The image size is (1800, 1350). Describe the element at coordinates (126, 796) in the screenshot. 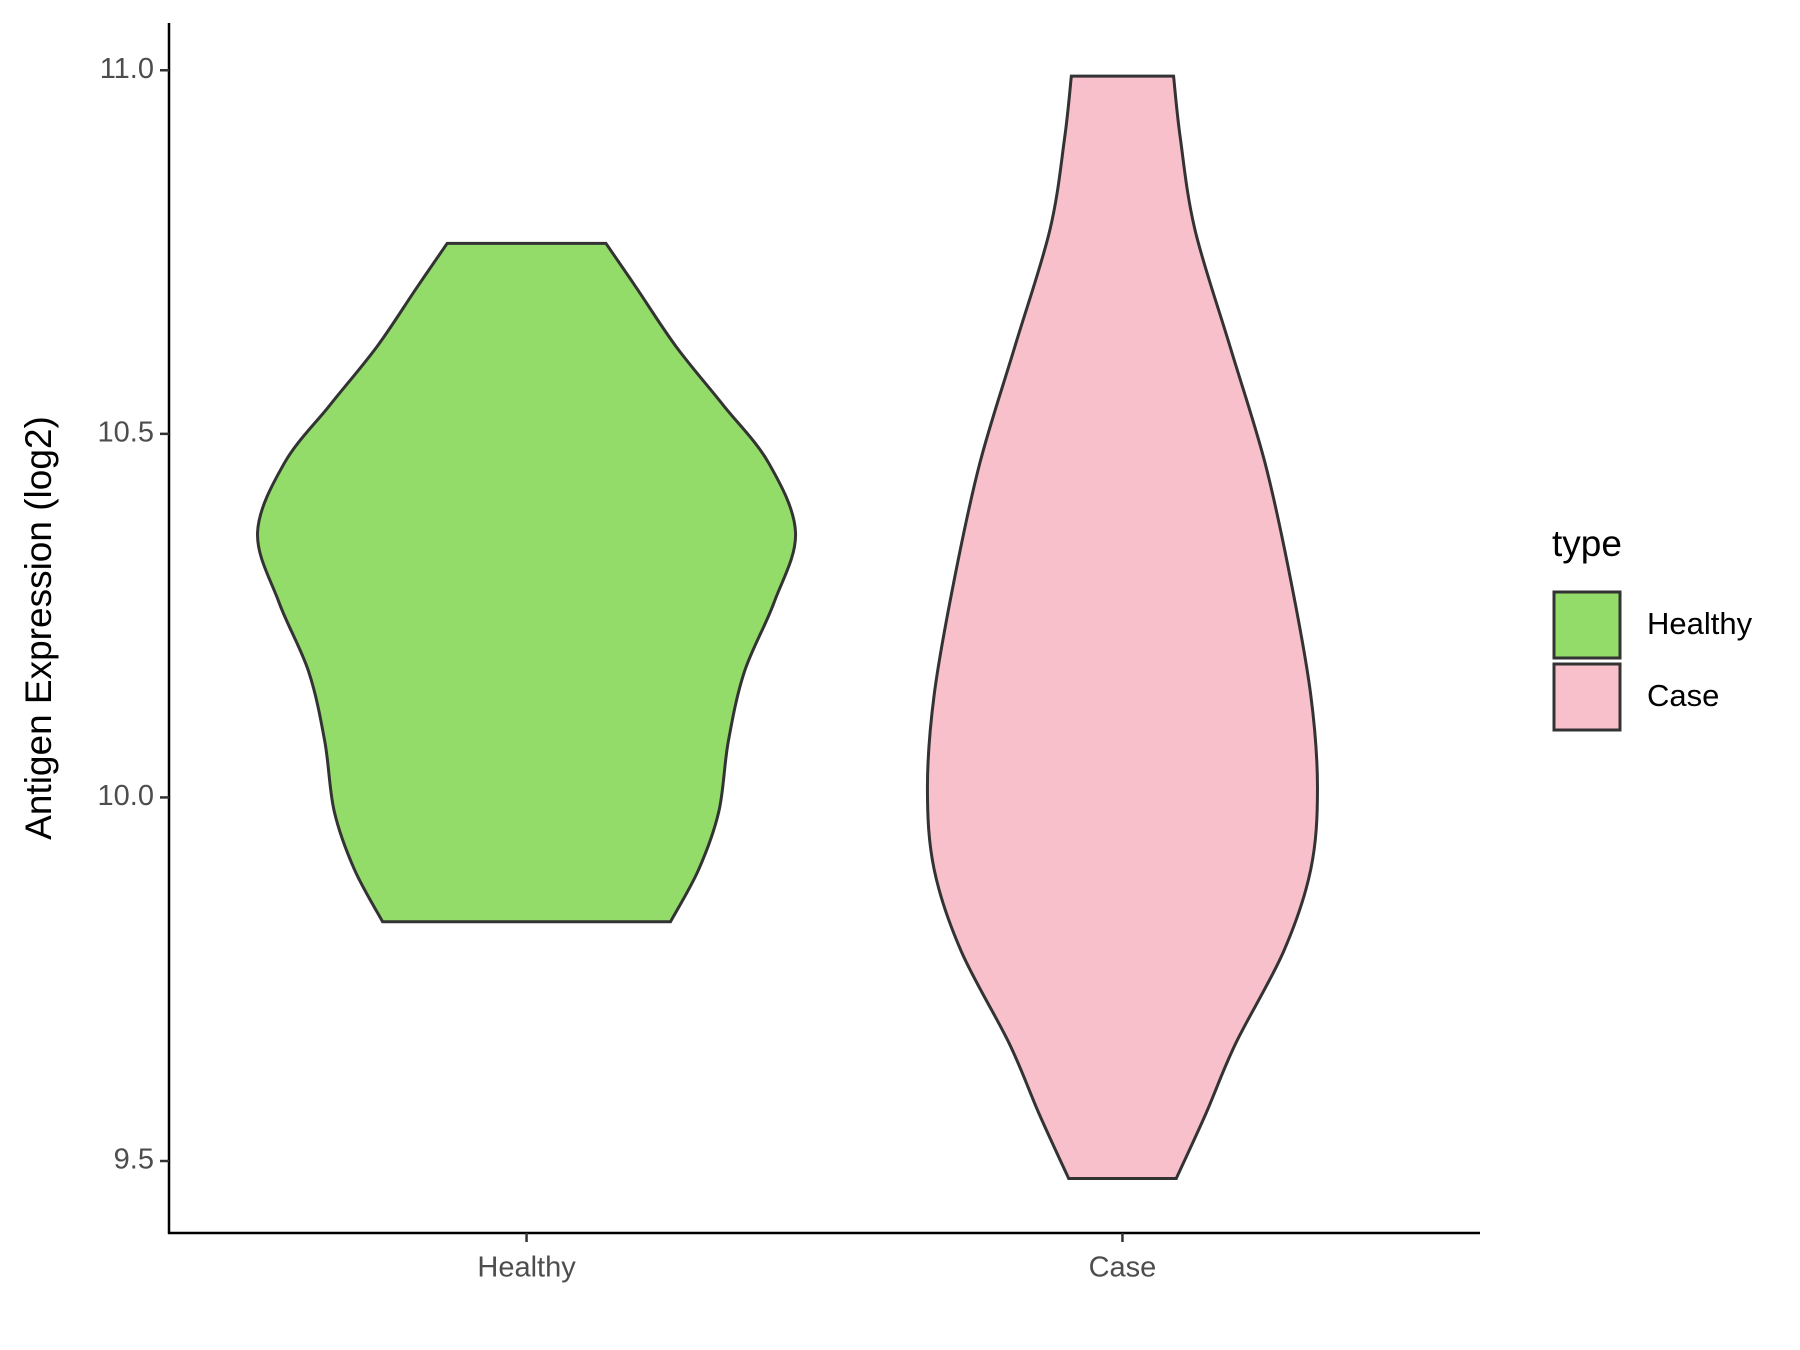

I see `y-tick-label: 10.0` at that location.